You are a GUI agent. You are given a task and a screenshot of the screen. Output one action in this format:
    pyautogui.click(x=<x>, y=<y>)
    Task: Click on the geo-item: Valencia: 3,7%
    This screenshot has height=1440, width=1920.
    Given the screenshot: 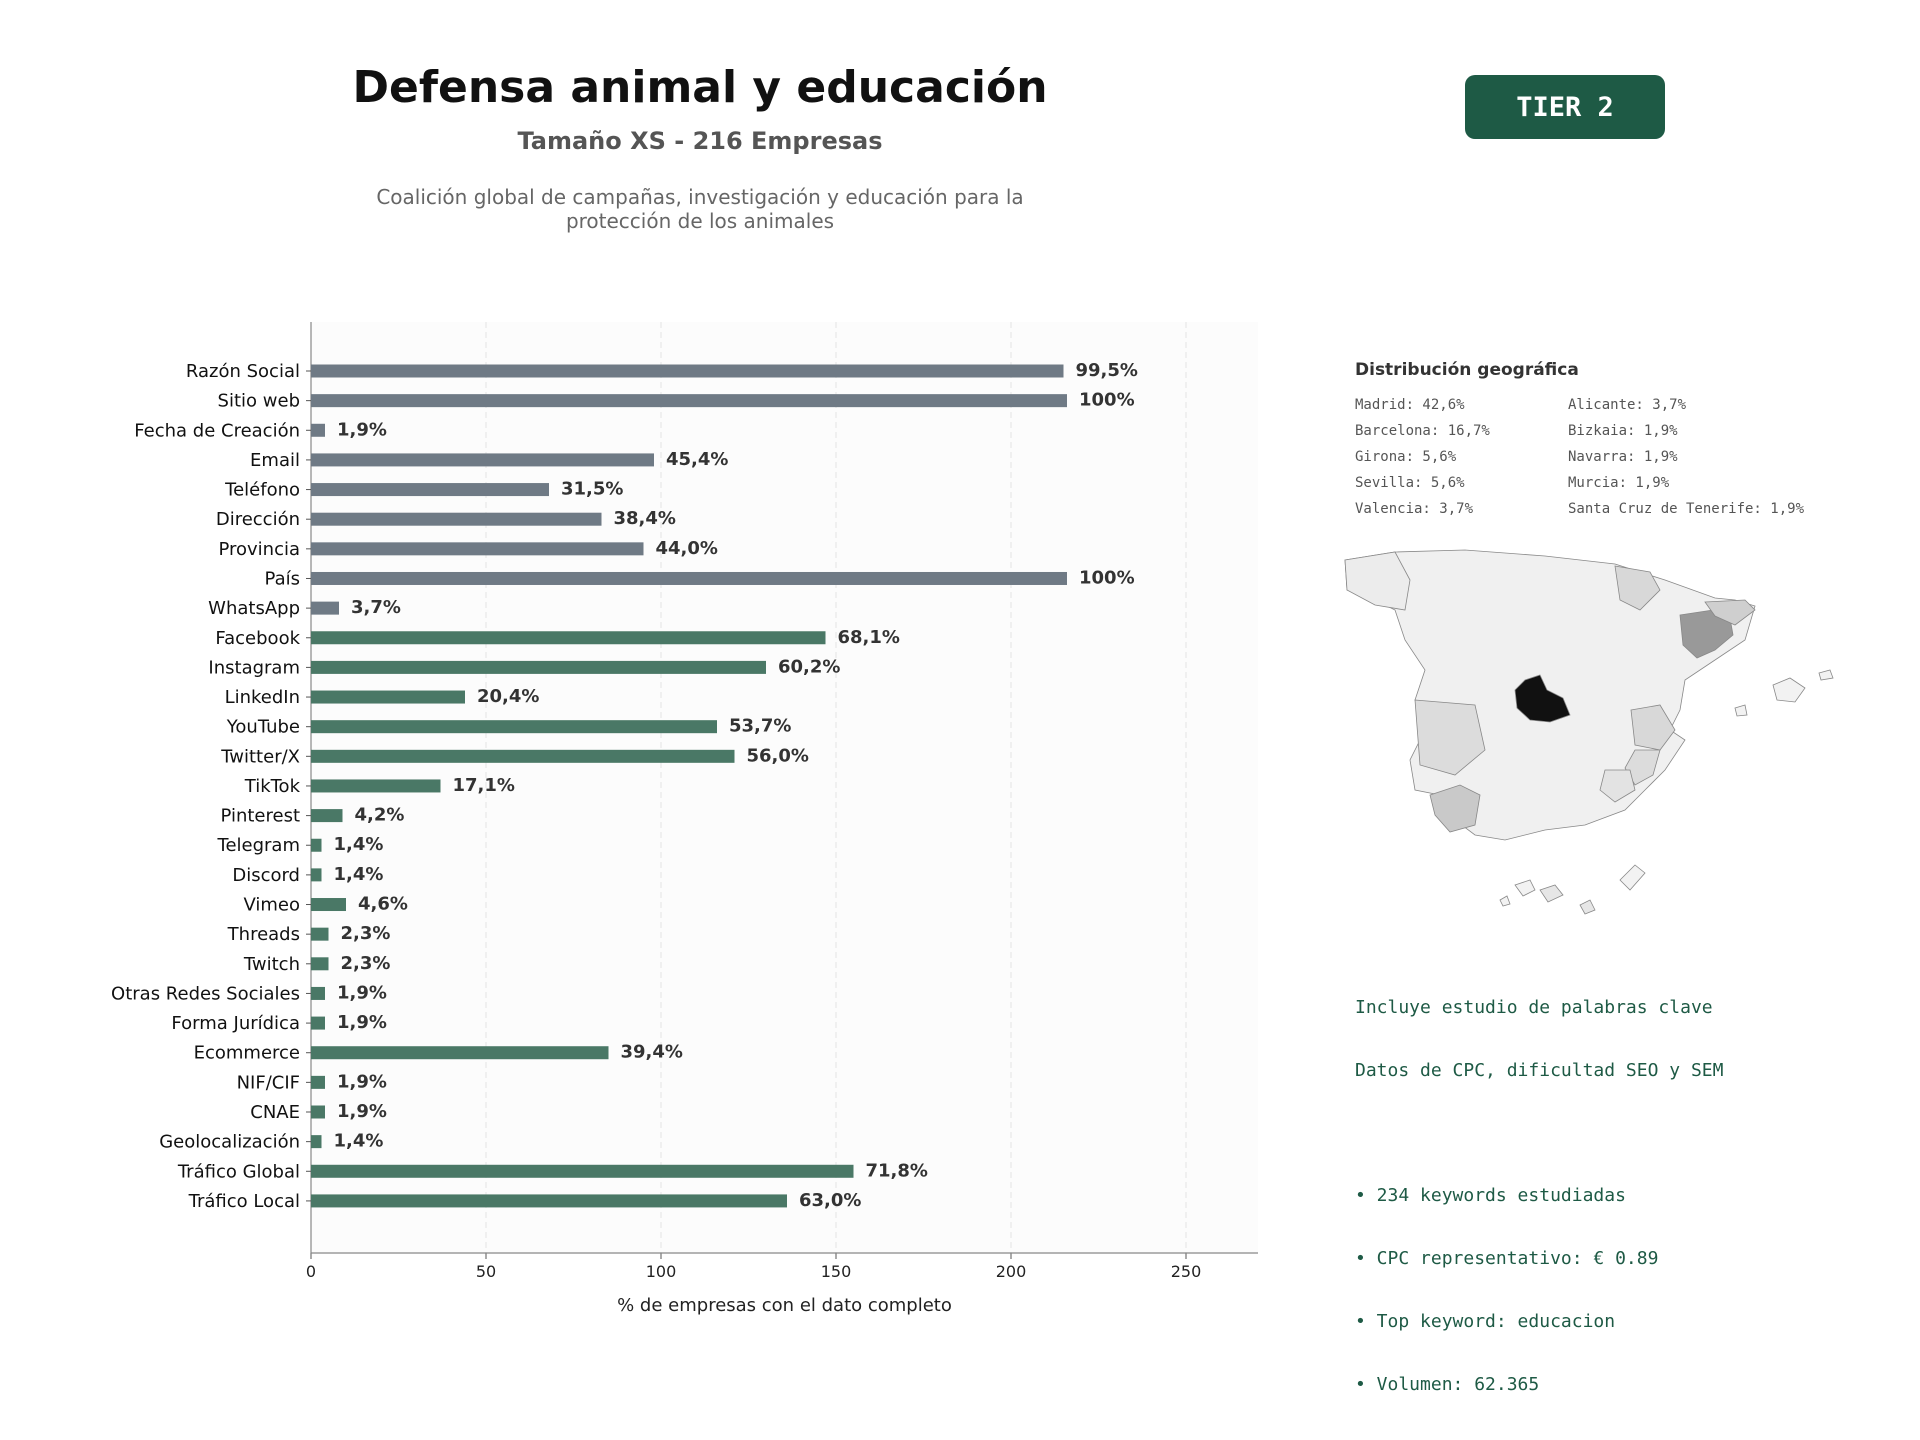 What is the action you would take?
    pyautogui.click(x=1414, y=509)
    